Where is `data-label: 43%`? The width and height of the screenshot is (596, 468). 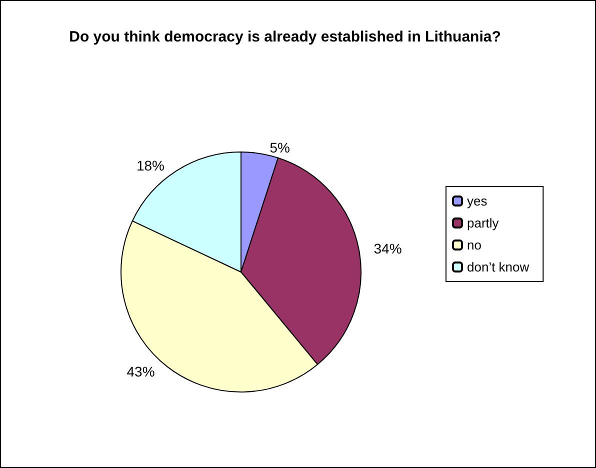 data-label: 43% is located at coordinates (140, 372).